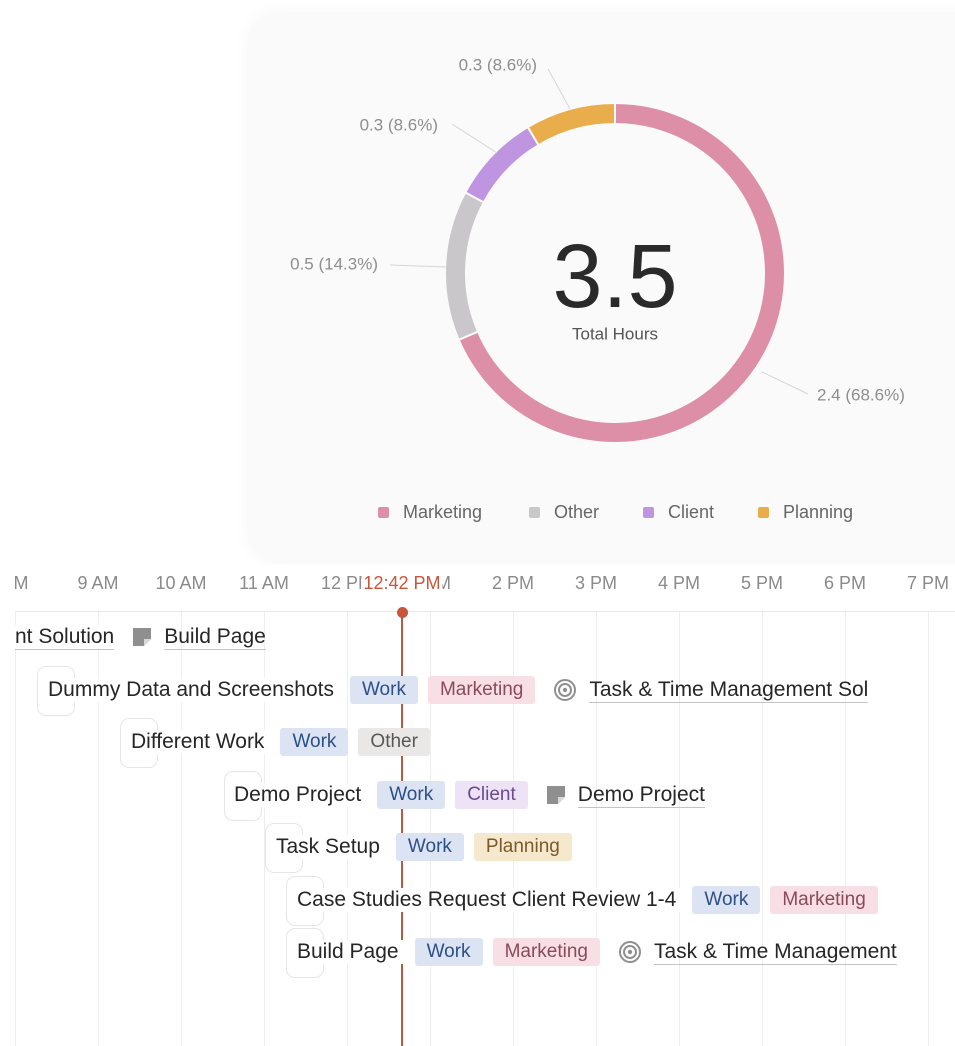 This screenshot has width=955, height=1046. What do you see at coordinates (775, 952) in the screenshot?
I see `link-label: Task & Time Management` at bounding box center [775, 952].